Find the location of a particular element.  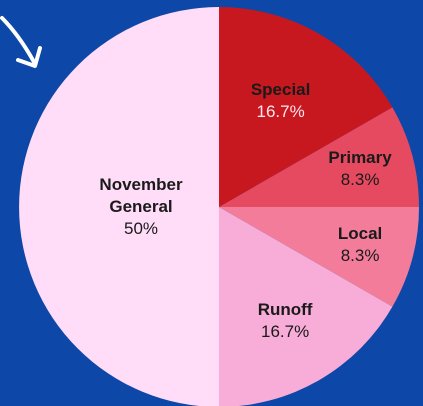

category-label: Primary is located at coordinates (360, 158).